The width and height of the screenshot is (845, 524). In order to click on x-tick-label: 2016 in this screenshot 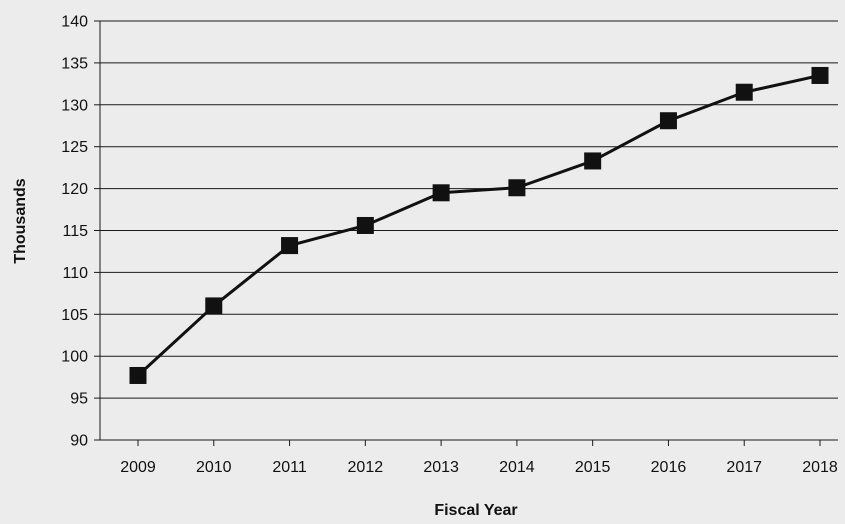, I will do `click(669, 467)`.